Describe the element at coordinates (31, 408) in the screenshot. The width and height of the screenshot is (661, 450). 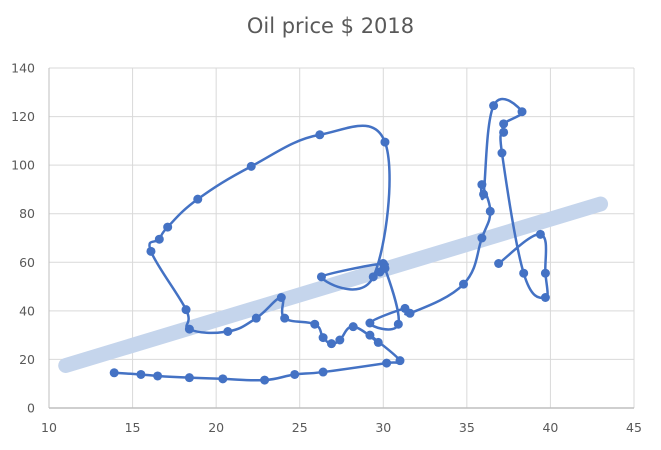
I see `y-tick-label: 0` at that location.